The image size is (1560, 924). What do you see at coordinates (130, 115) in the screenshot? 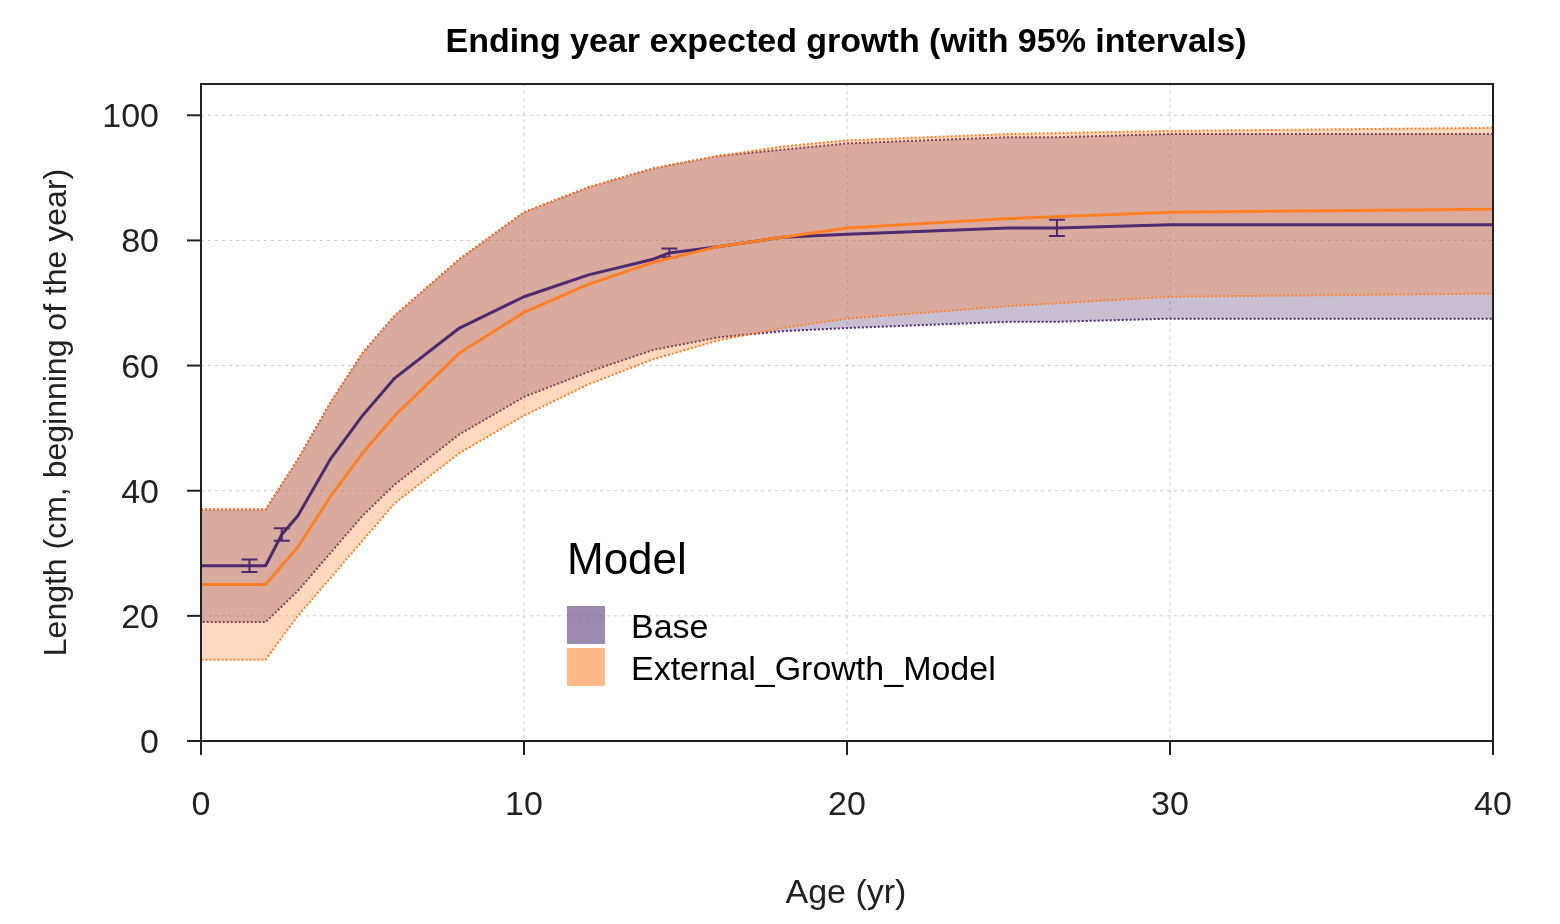
I see `y-tick-label: 100` at bounding box center [130, 115].